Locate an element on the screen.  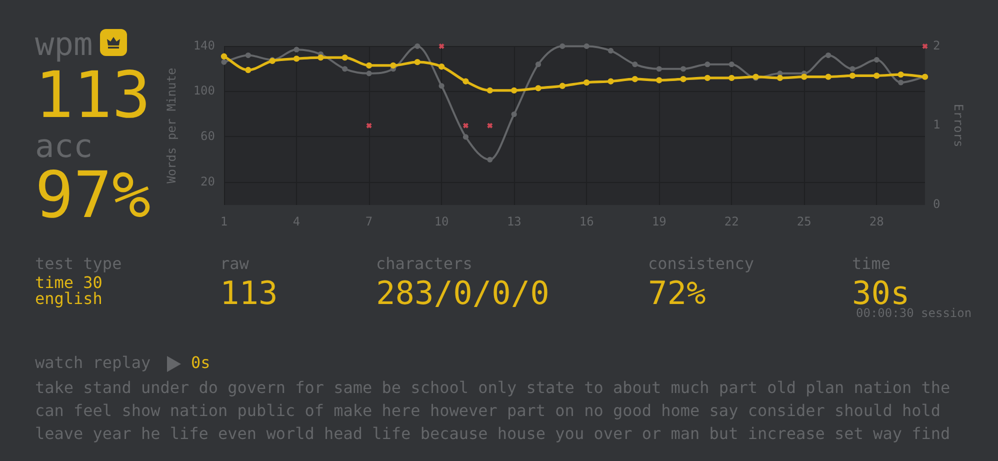
text: 97% is located at coordinates (93, 196).